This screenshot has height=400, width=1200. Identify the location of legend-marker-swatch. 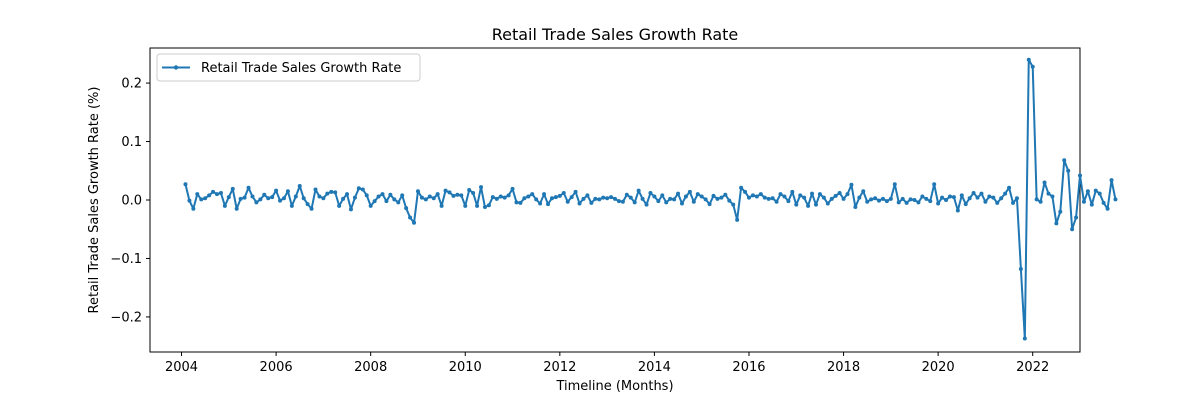
(176, 67).